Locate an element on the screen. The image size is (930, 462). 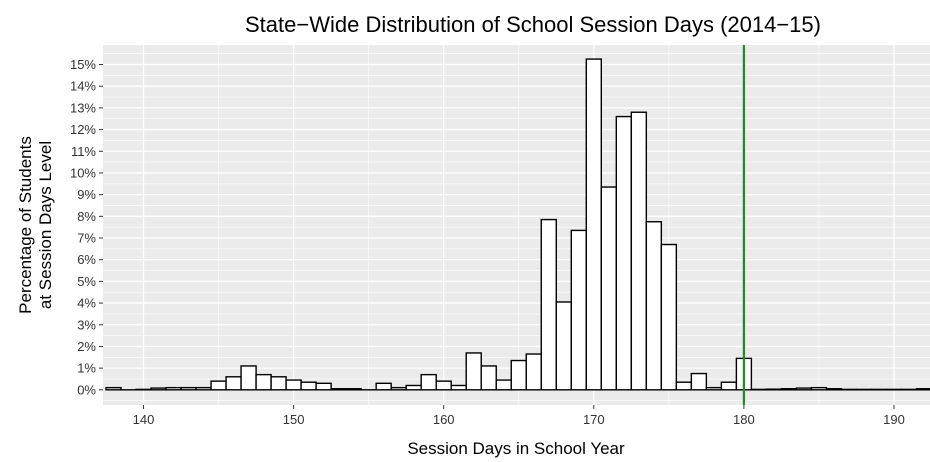
y-tick-label: 4% is located at coordinates (86, 303).